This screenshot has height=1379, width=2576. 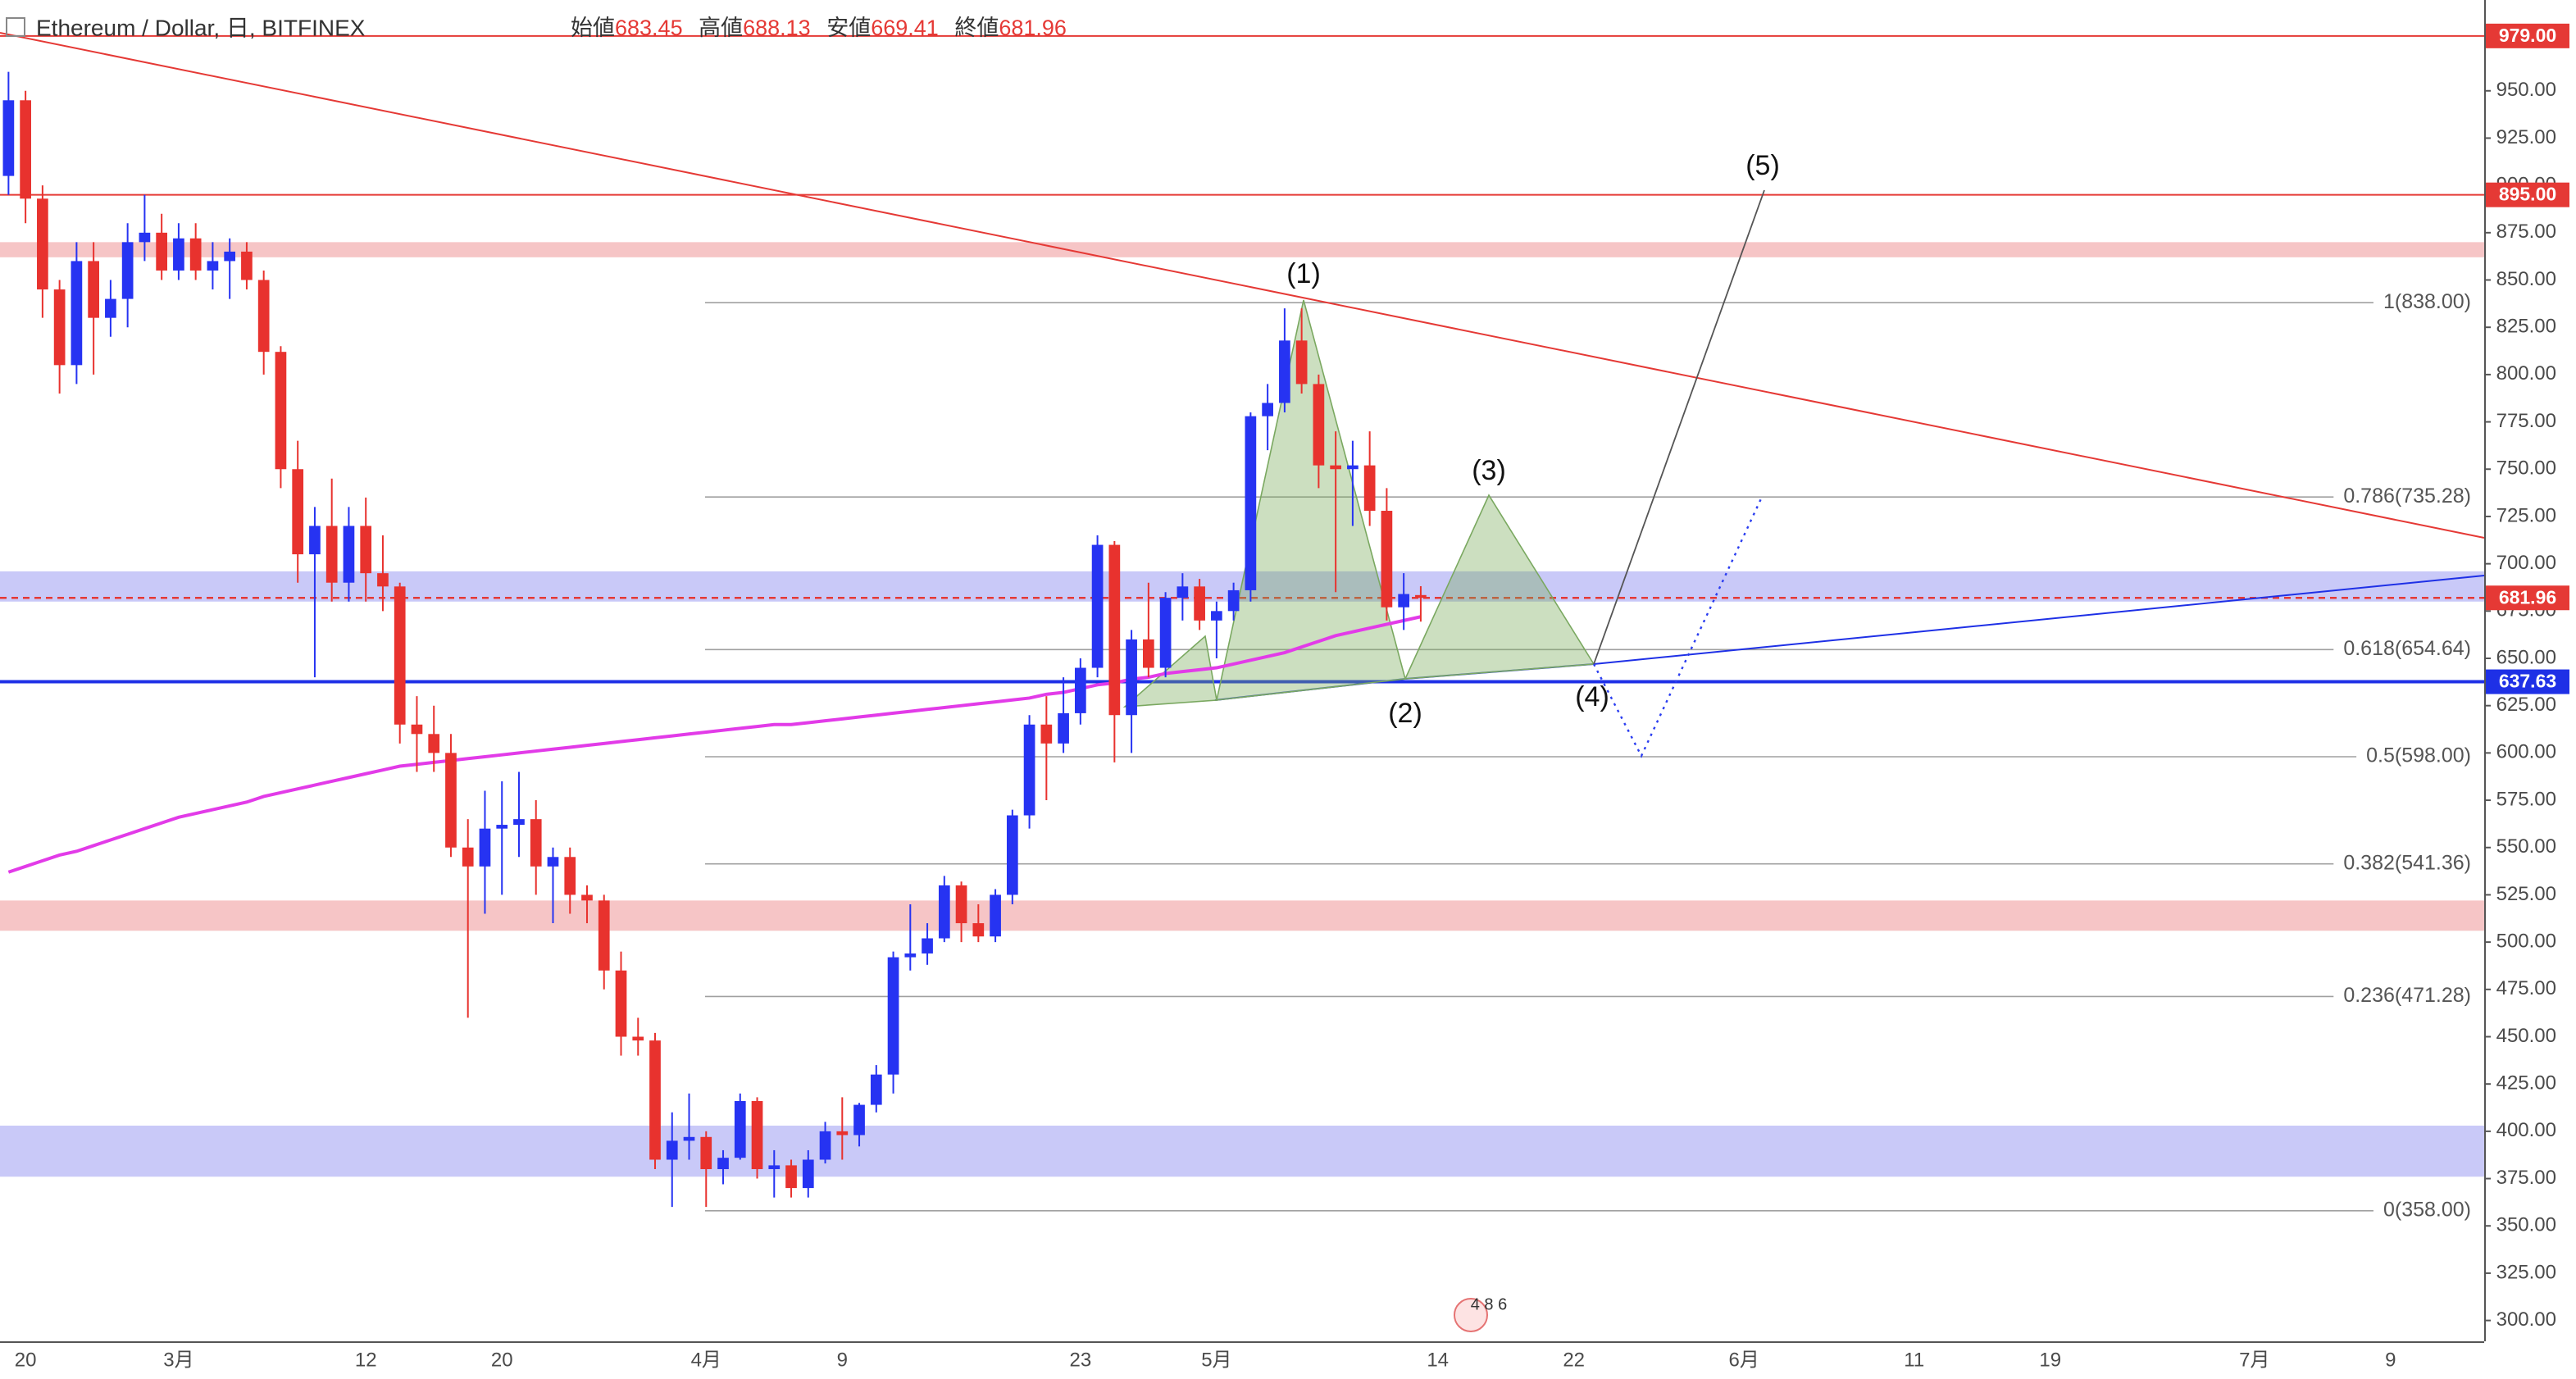 What do you see at coordinates (819, 28) in the screenshot?
I see `ohlc-header: 始値683.45 高値688.13 安値669.41 終値681.96` at bounding box center [819, 28].